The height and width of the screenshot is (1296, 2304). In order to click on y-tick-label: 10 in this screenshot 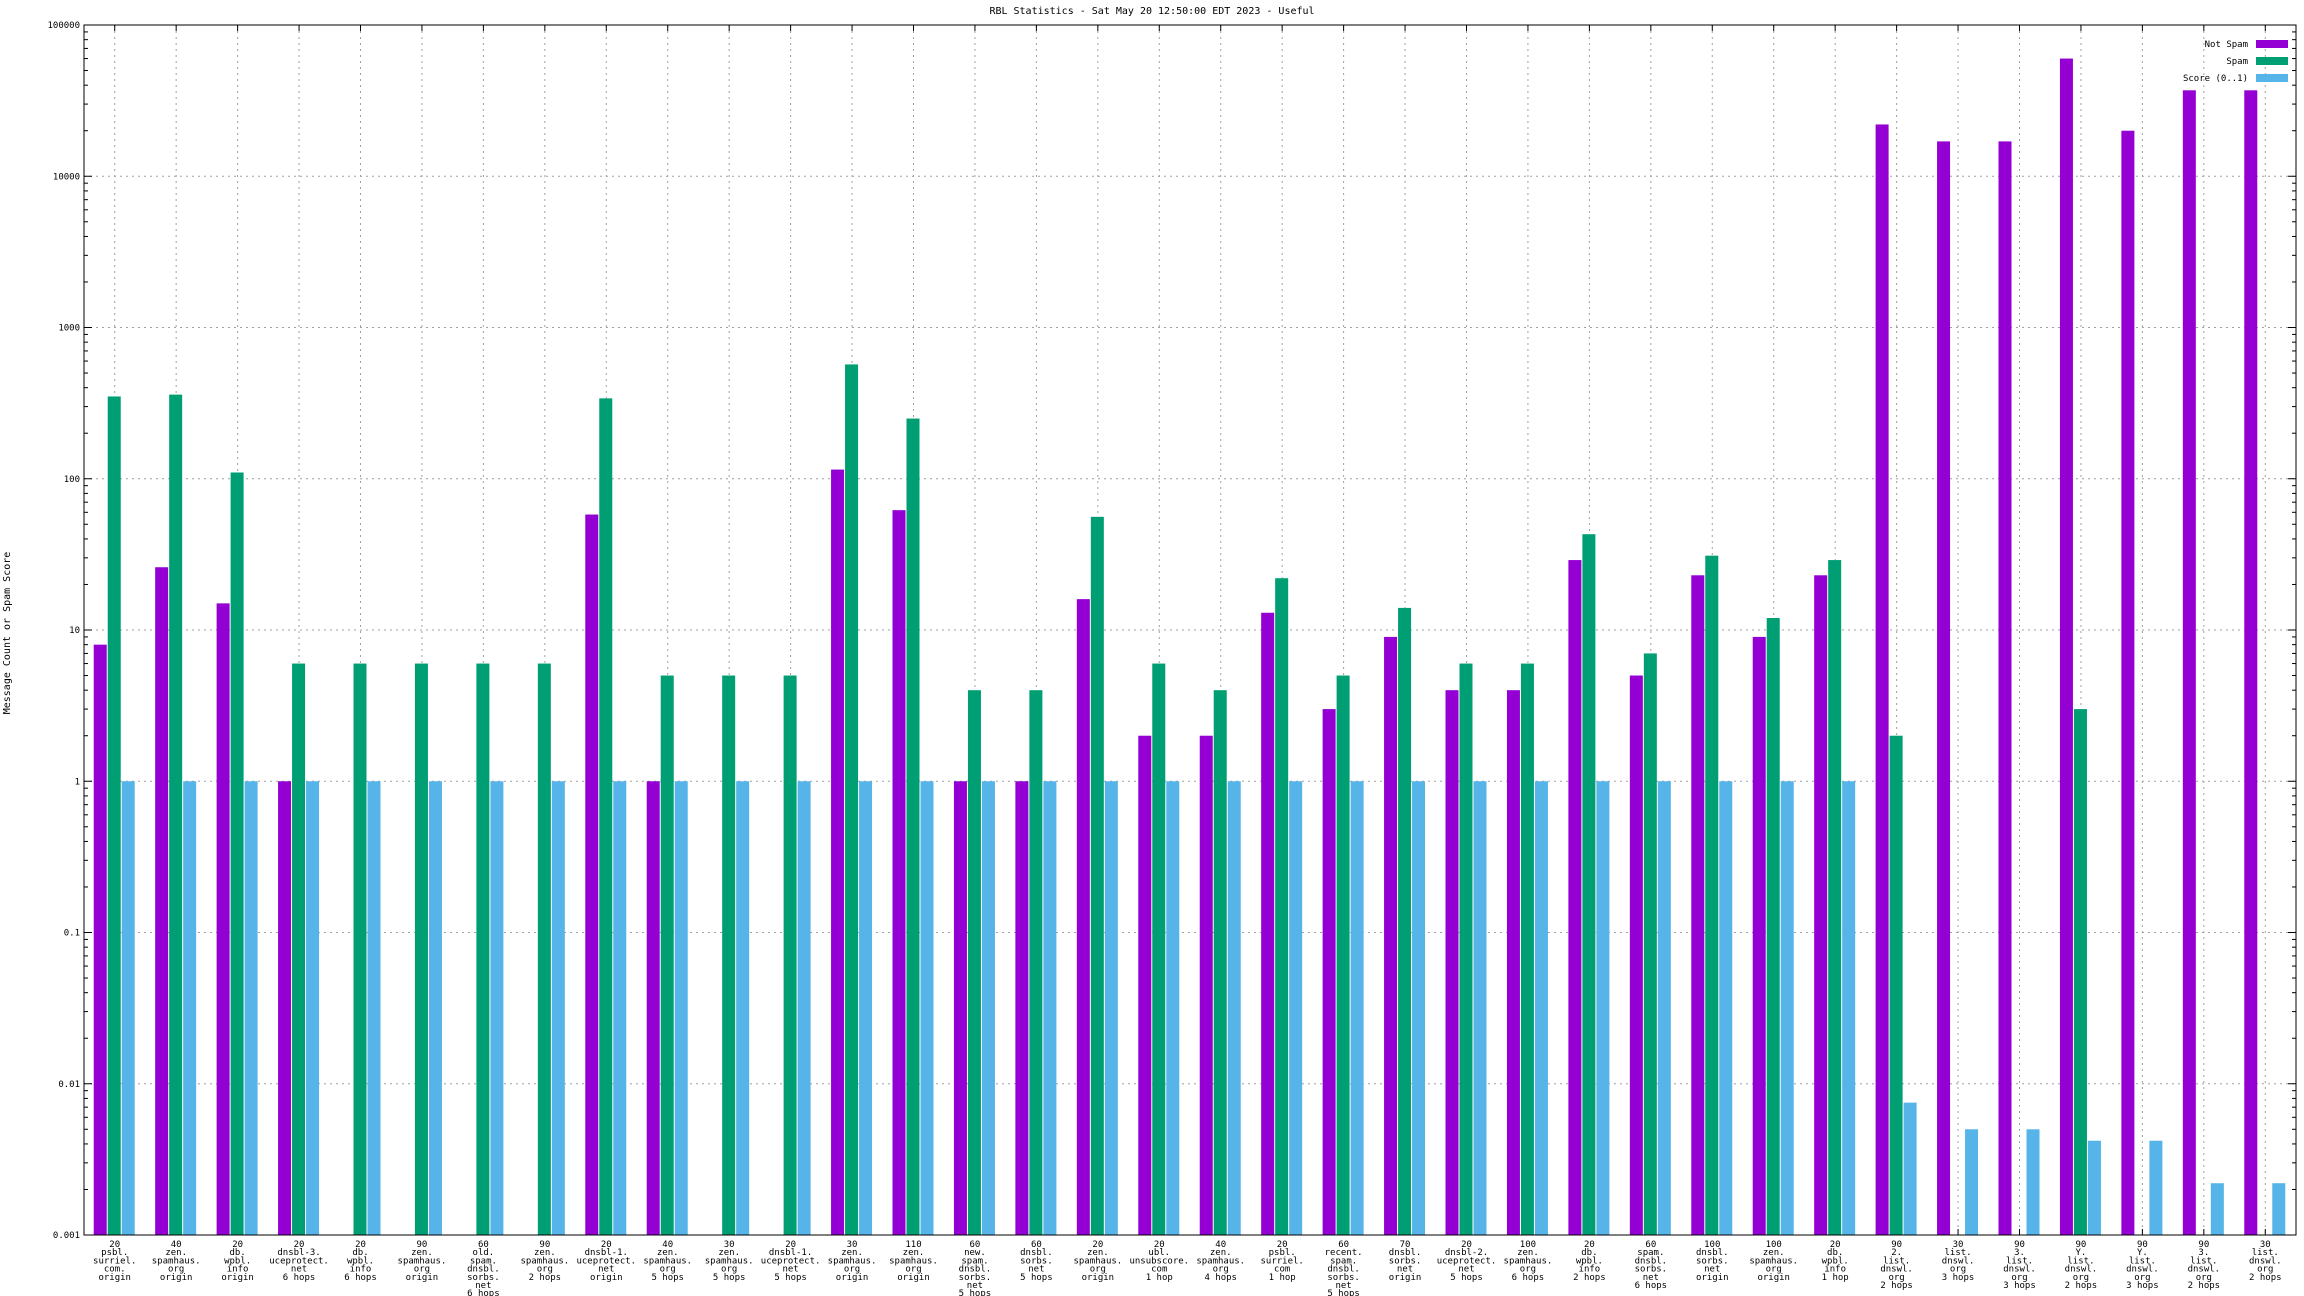, I will do `click(74, 631)`.